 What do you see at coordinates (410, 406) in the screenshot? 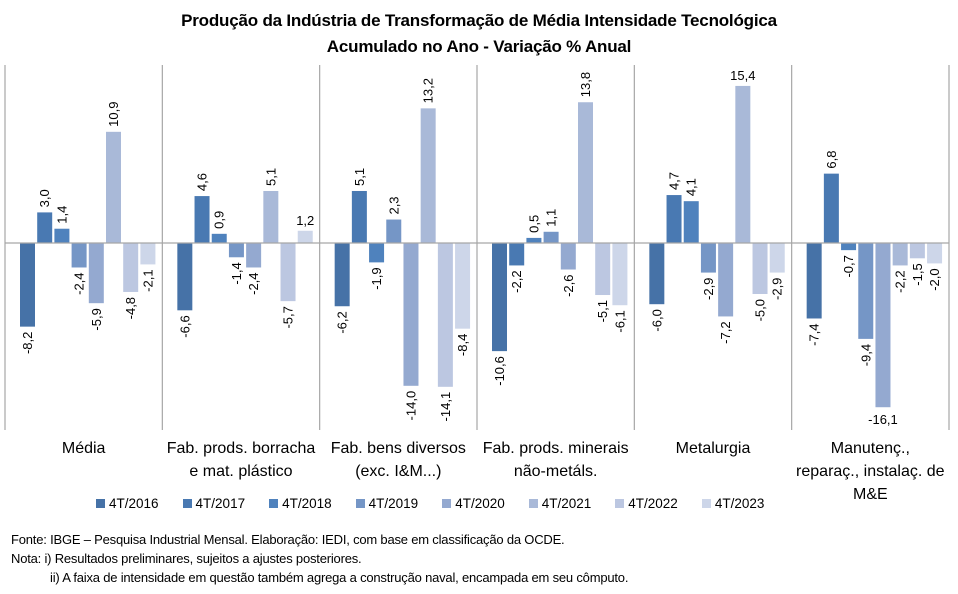
I see `data-label: -14,0` at bounding box center [410, 406].